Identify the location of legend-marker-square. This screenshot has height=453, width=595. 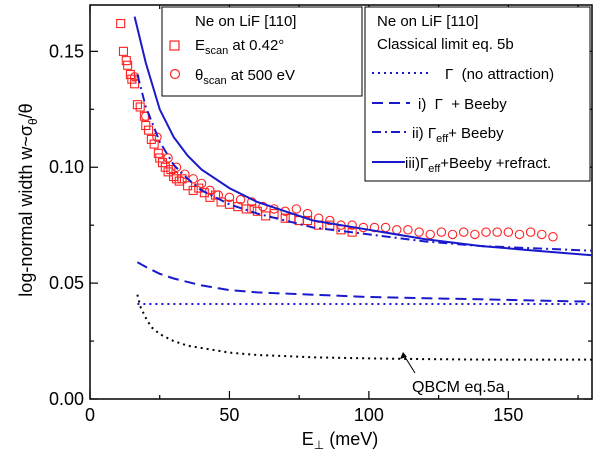
(174, 45).